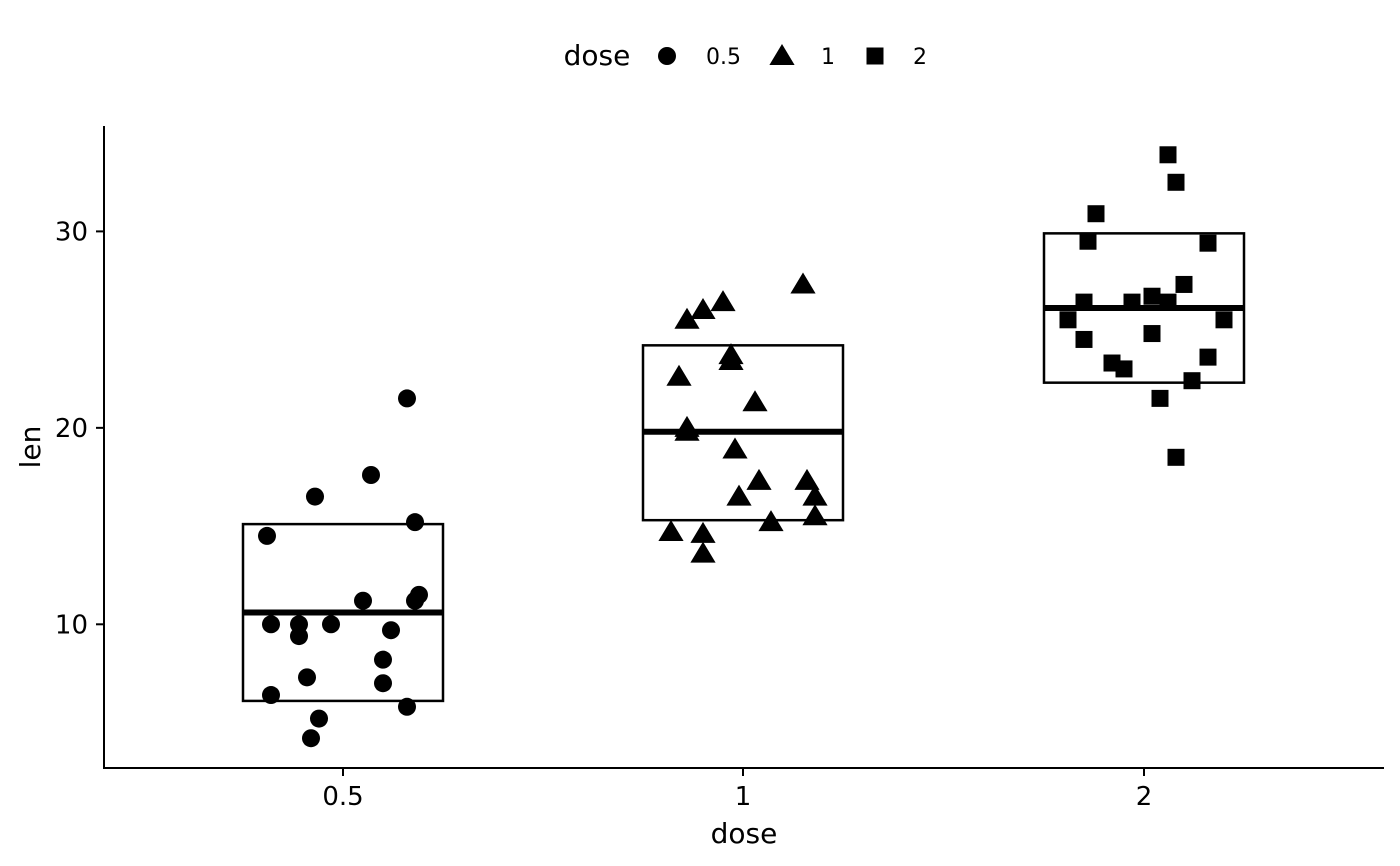 The image size is (1400, 866). What do you see at coordinates (875, 56) in the screenshot?
I see `legend-key-square-icon` at bounding box center [875, 56].